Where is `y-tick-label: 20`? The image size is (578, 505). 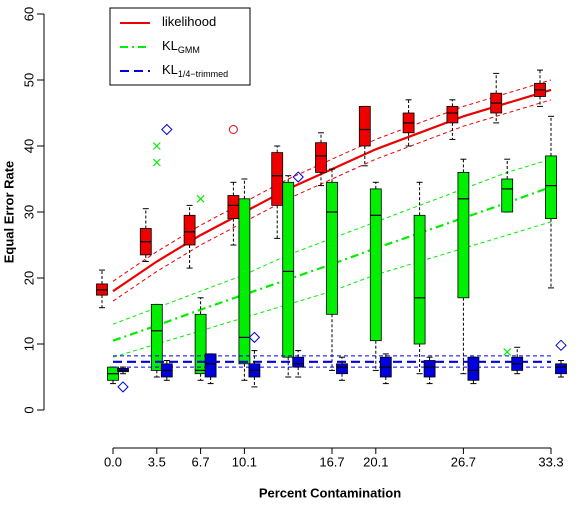
y-tick-label: 20 is located at coordinates (28, 278).